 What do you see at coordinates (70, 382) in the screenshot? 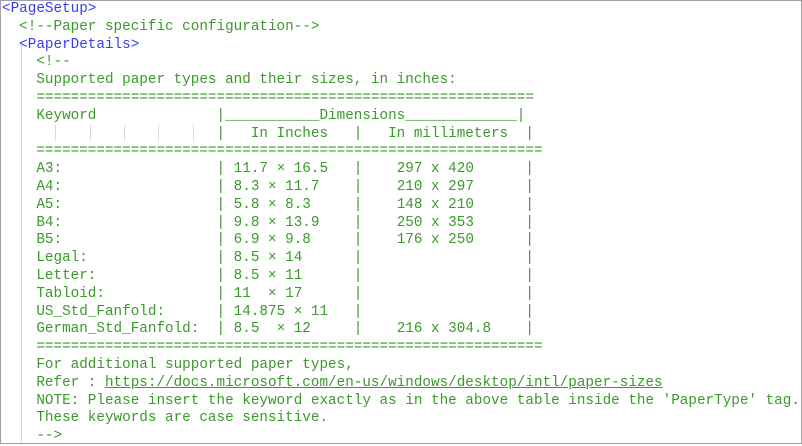
I see `refer-prefix: Refer :` at bounding box center [70, 382].